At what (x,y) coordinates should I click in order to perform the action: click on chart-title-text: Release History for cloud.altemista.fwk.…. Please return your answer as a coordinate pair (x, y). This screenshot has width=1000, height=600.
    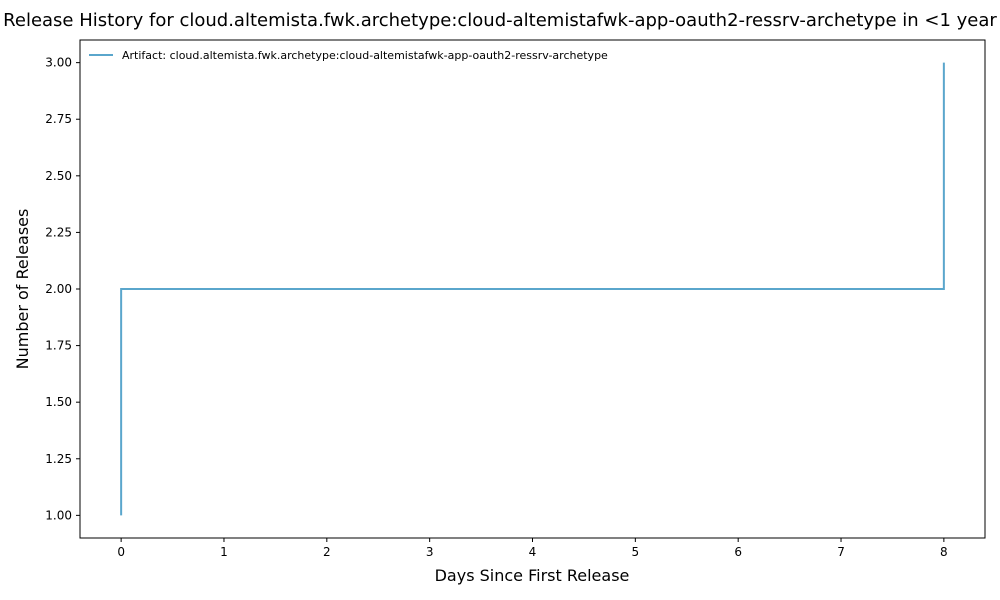
    Looking at the image, I should click on (500, 20).